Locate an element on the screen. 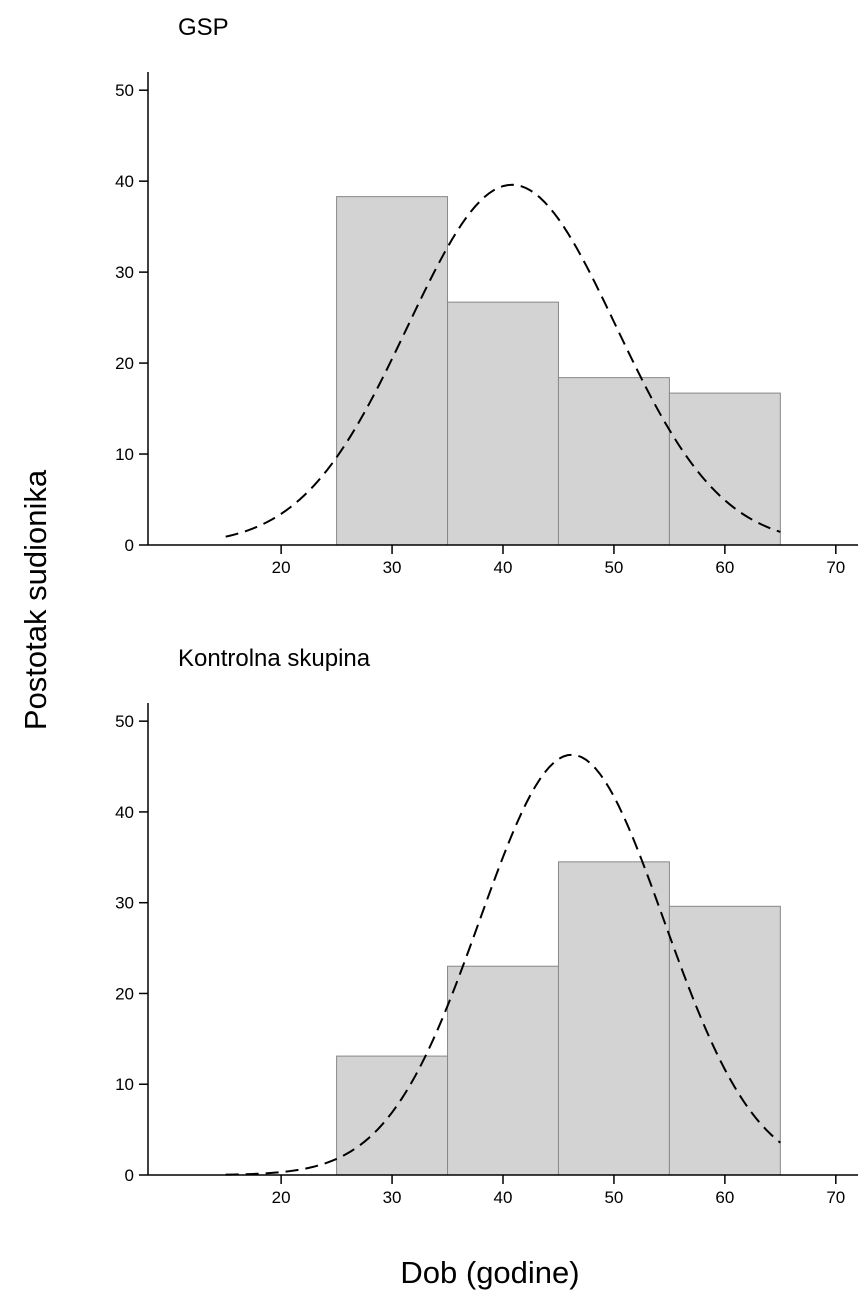 This screenshot has width=859, height=1304. chart-title: Kontrolna skupina is located at coordinates (274, 658).